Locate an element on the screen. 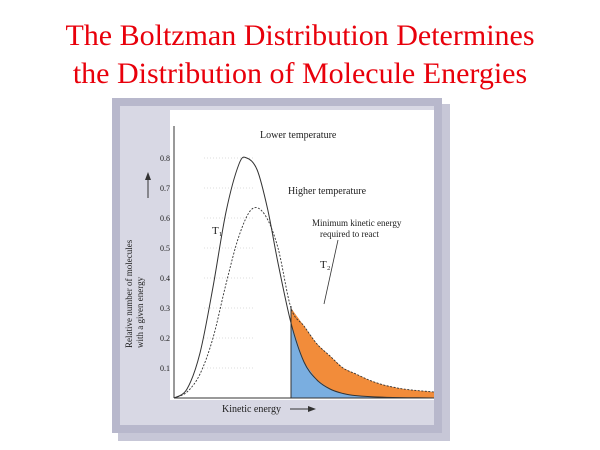  threshold-label-line-2: required to react is located at coordinates (349, 234).